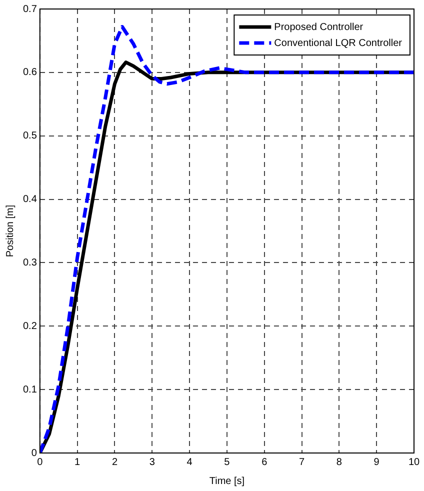 Image resolution: width=424 pixels, height=491 pixels. I want to click on x-axis-title: Time [s], so click(227, 481).